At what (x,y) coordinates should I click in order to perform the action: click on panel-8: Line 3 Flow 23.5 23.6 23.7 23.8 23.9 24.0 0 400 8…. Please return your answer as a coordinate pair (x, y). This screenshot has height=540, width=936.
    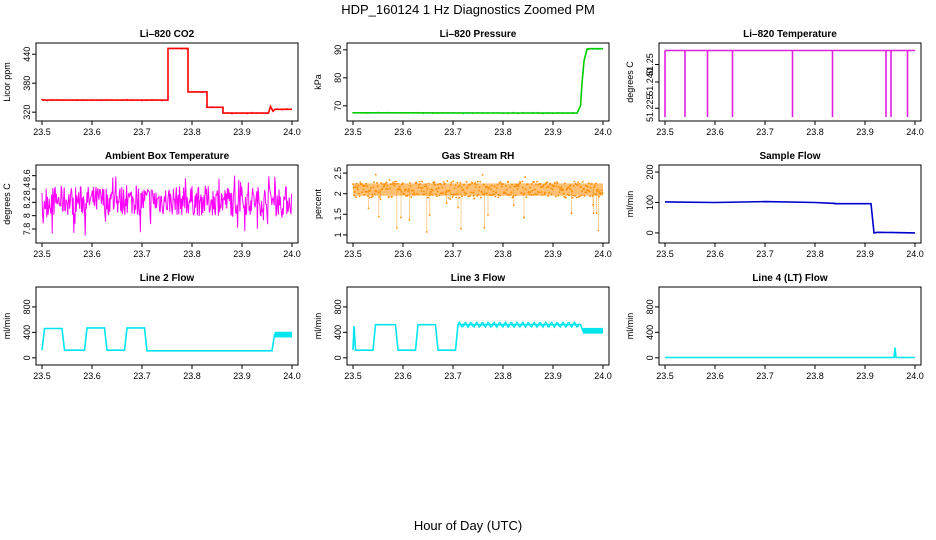
    Looking at the image, I should click on (462, 327).